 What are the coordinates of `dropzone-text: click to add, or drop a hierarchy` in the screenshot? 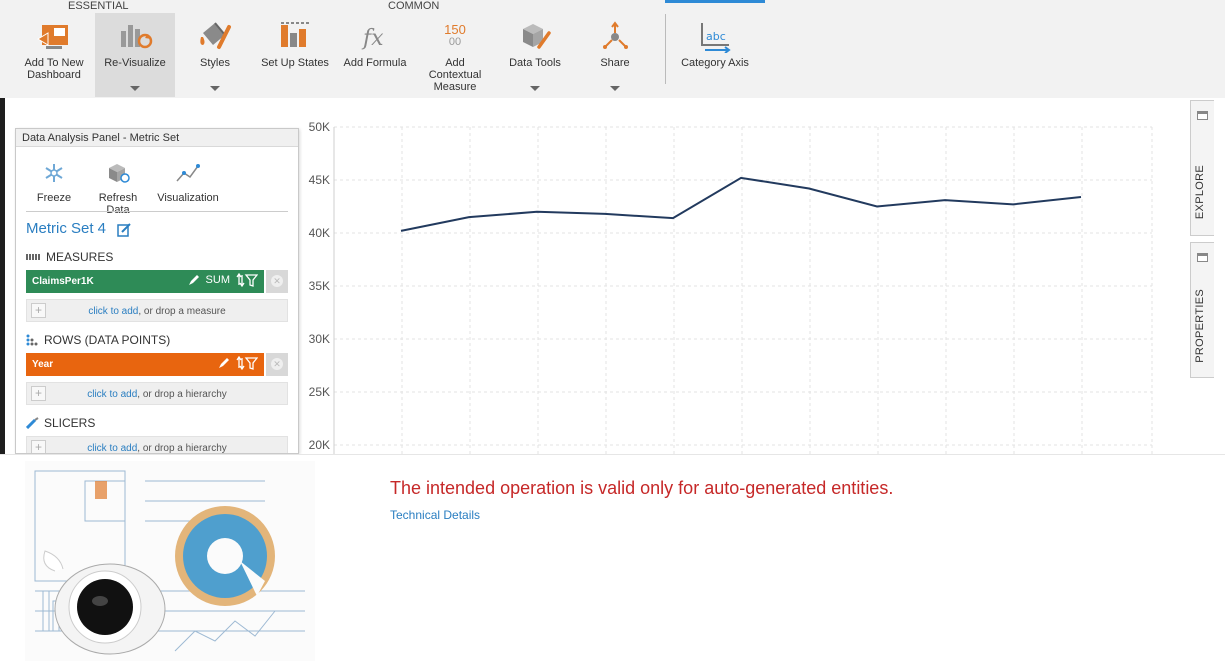 It's located at (157, 394).